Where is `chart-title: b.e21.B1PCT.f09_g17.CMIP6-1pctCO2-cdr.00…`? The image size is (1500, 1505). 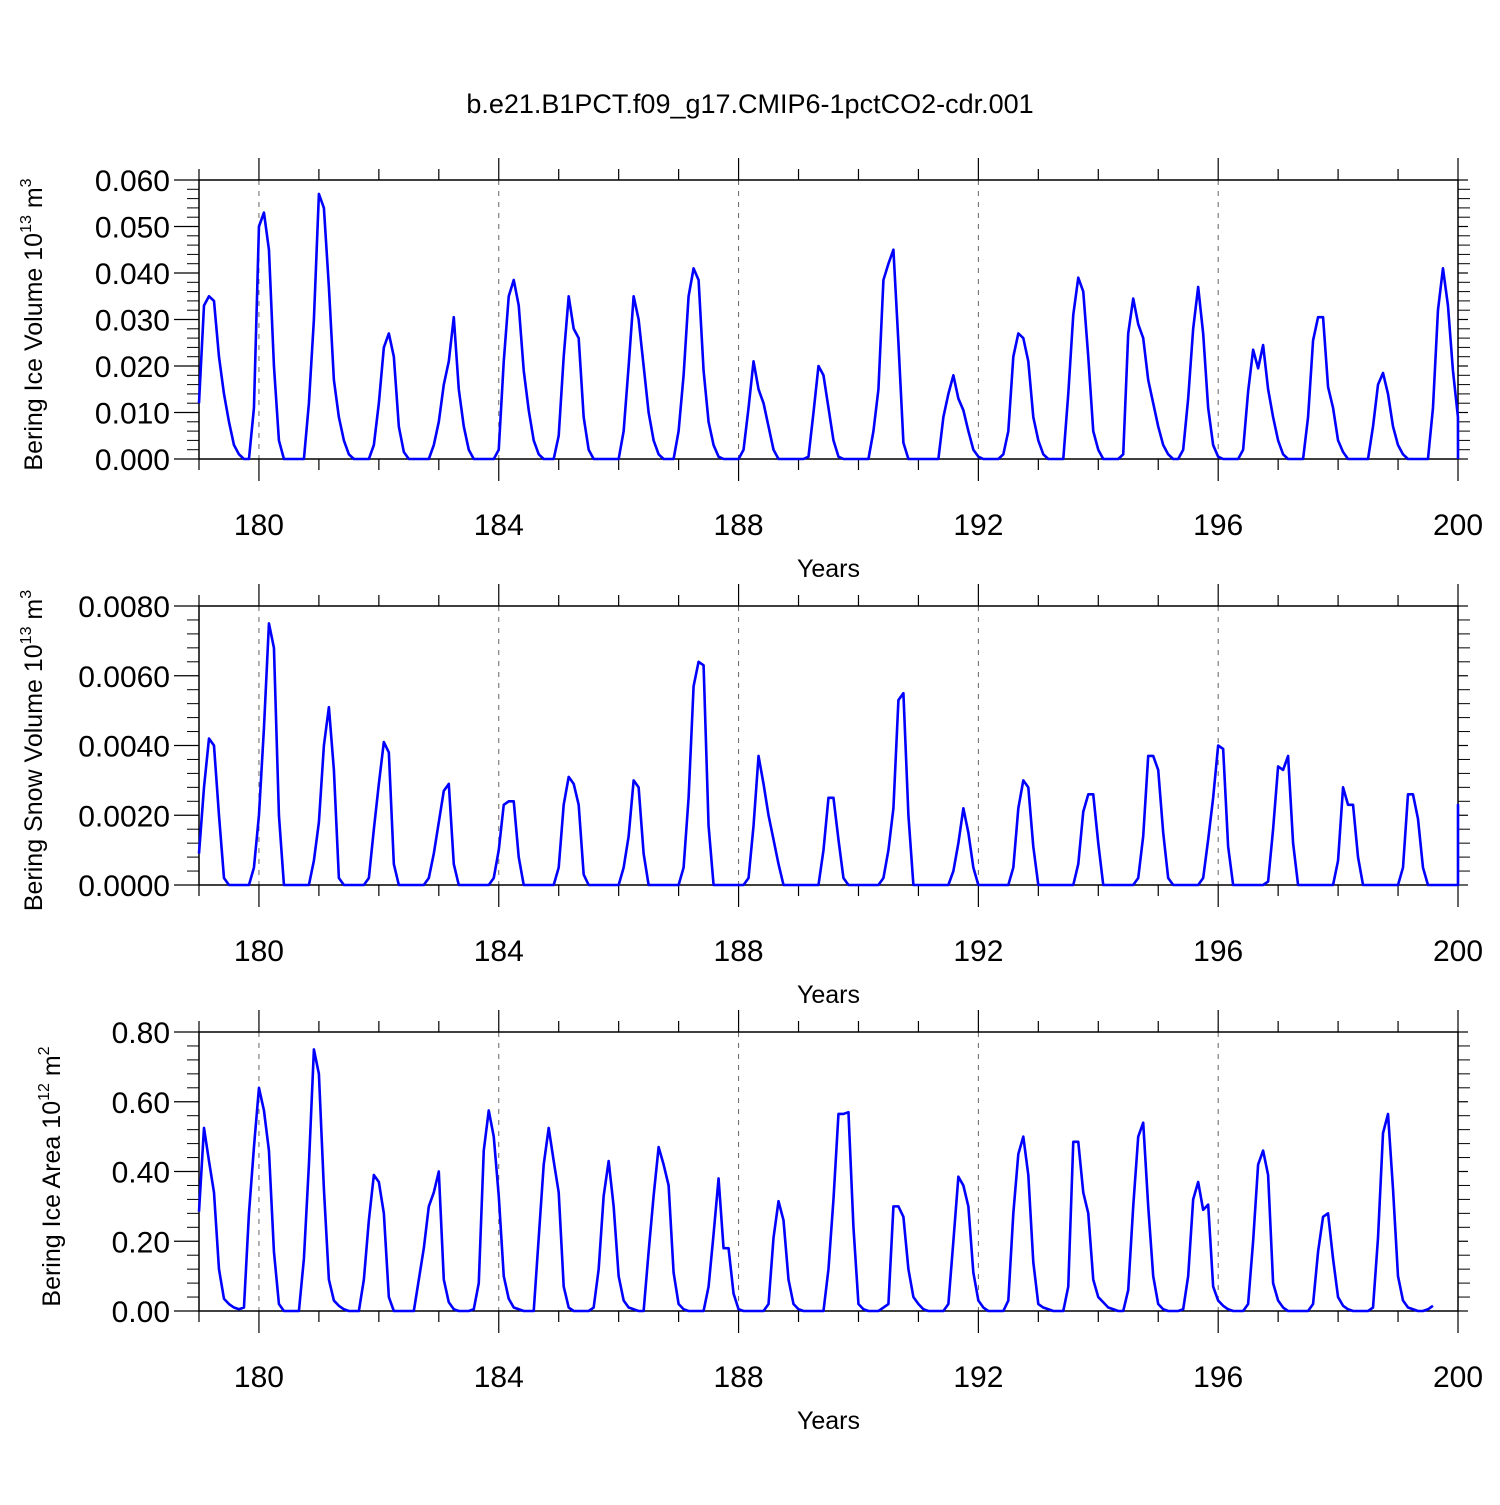 chart-title: b.e21.B1PCT.f09_g17.CMIP6-1pctCO2-cdr.00… is located at coordinates (749, 104).